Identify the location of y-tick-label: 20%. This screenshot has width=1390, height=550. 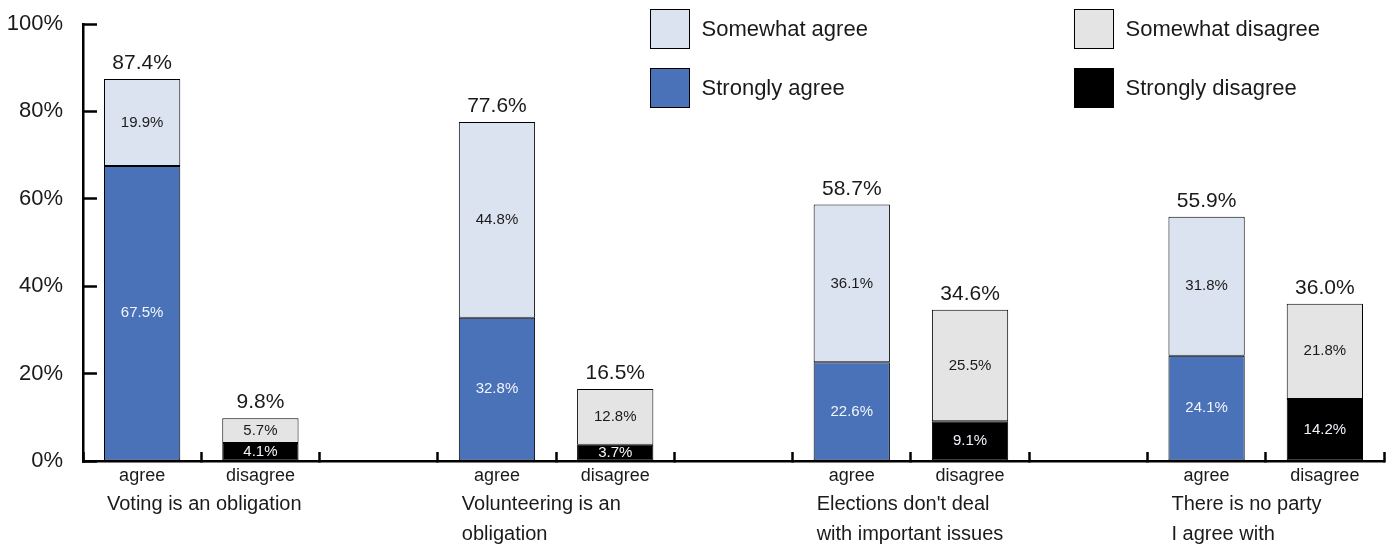
(40, 372).